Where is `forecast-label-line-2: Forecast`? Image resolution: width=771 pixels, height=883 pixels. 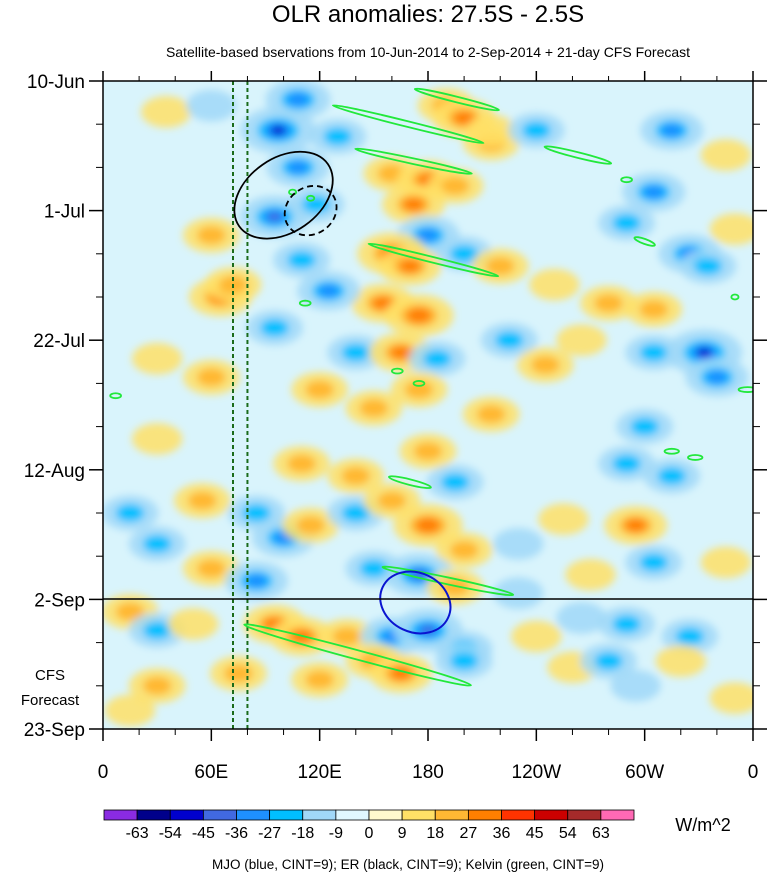
forecast-label-line-2: Forecast is located at coordinates (50, 700).